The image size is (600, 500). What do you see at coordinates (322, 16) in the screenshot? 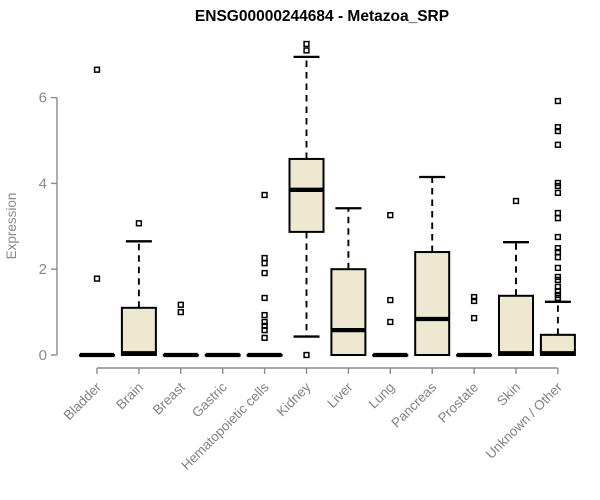
I see `chart-title: ENSG00000244684 - Metazoa_SRP` at bounding box center [322, 16].